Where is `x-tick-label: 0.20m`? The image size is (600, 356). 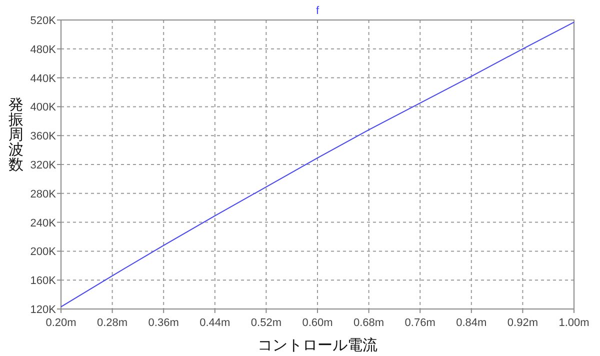
x-tick-label: 0.20m is located at coordinates (61, 323).